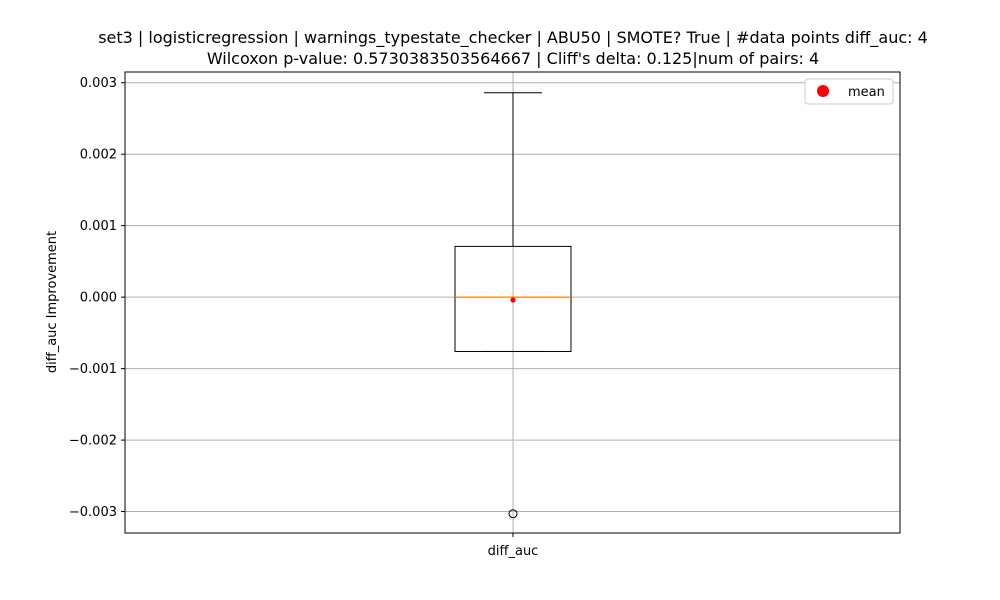 The image size is (1000, 600). Describe the element at coordinates (823, 91) in the screenshot. I see `legend-mean-marker` at that location.